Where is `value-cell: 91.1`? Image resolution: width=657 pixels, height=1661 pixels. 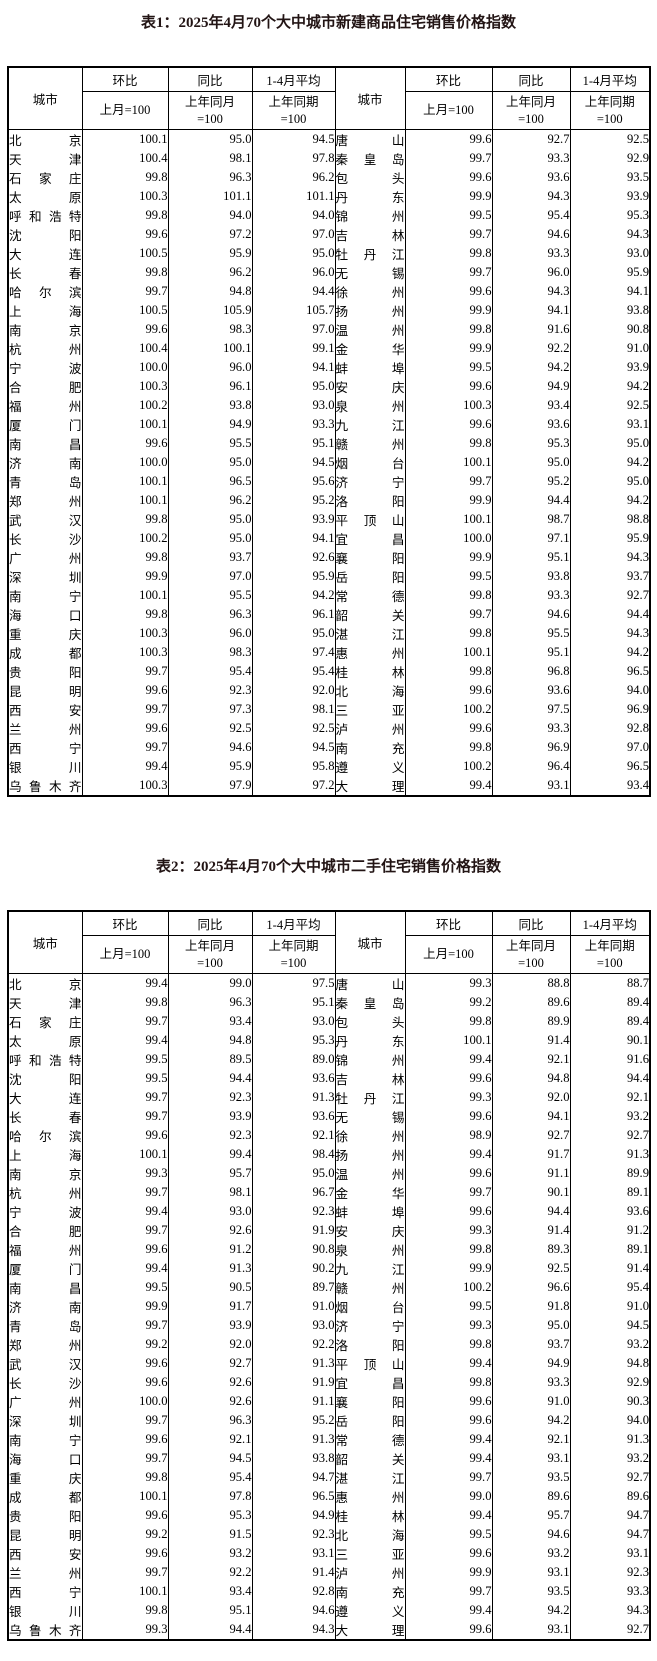 value-cell: 91.1 is located at coordinates (293, 1401).